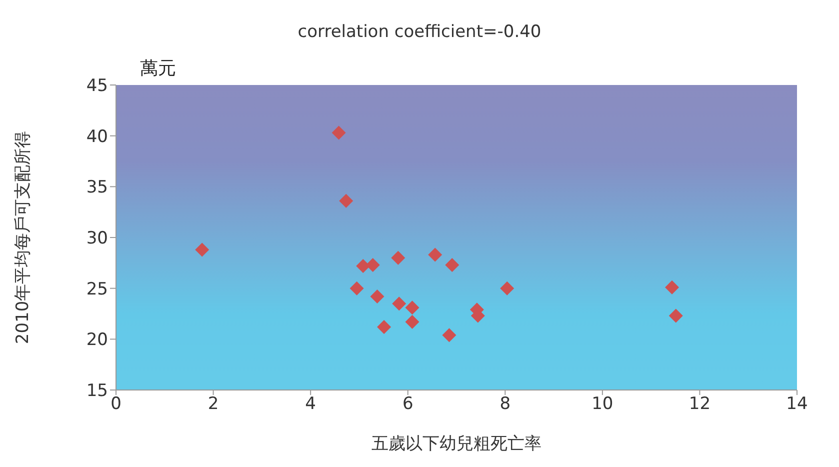 Image resolution: width=839 pixels, height=467 pixels. I want to click on y-tick-label: 15, so click(97, 391).